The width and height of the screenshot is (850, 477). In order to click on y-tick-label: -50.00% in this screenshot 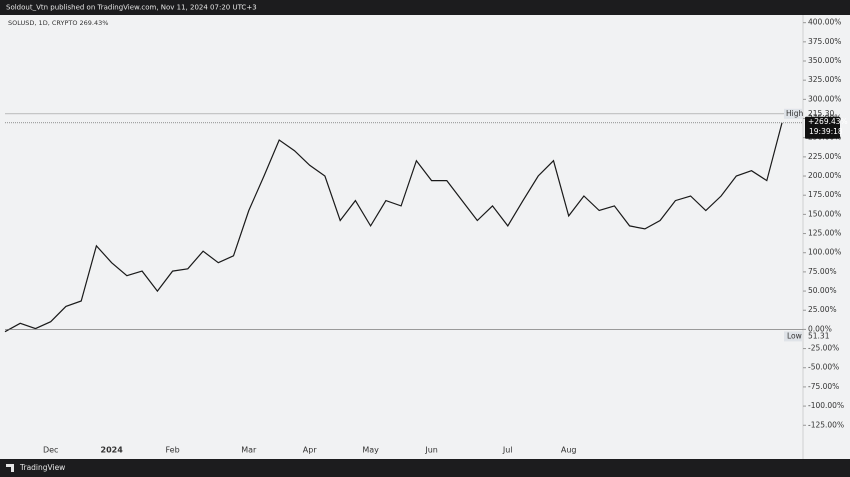, I will do `click(823, 367)`.